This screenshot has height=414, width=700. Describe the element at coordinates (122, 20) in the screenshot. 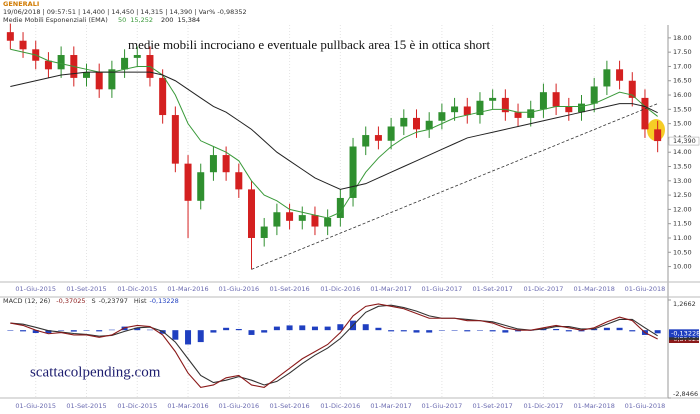

I see `legend-name: 50` at that location.